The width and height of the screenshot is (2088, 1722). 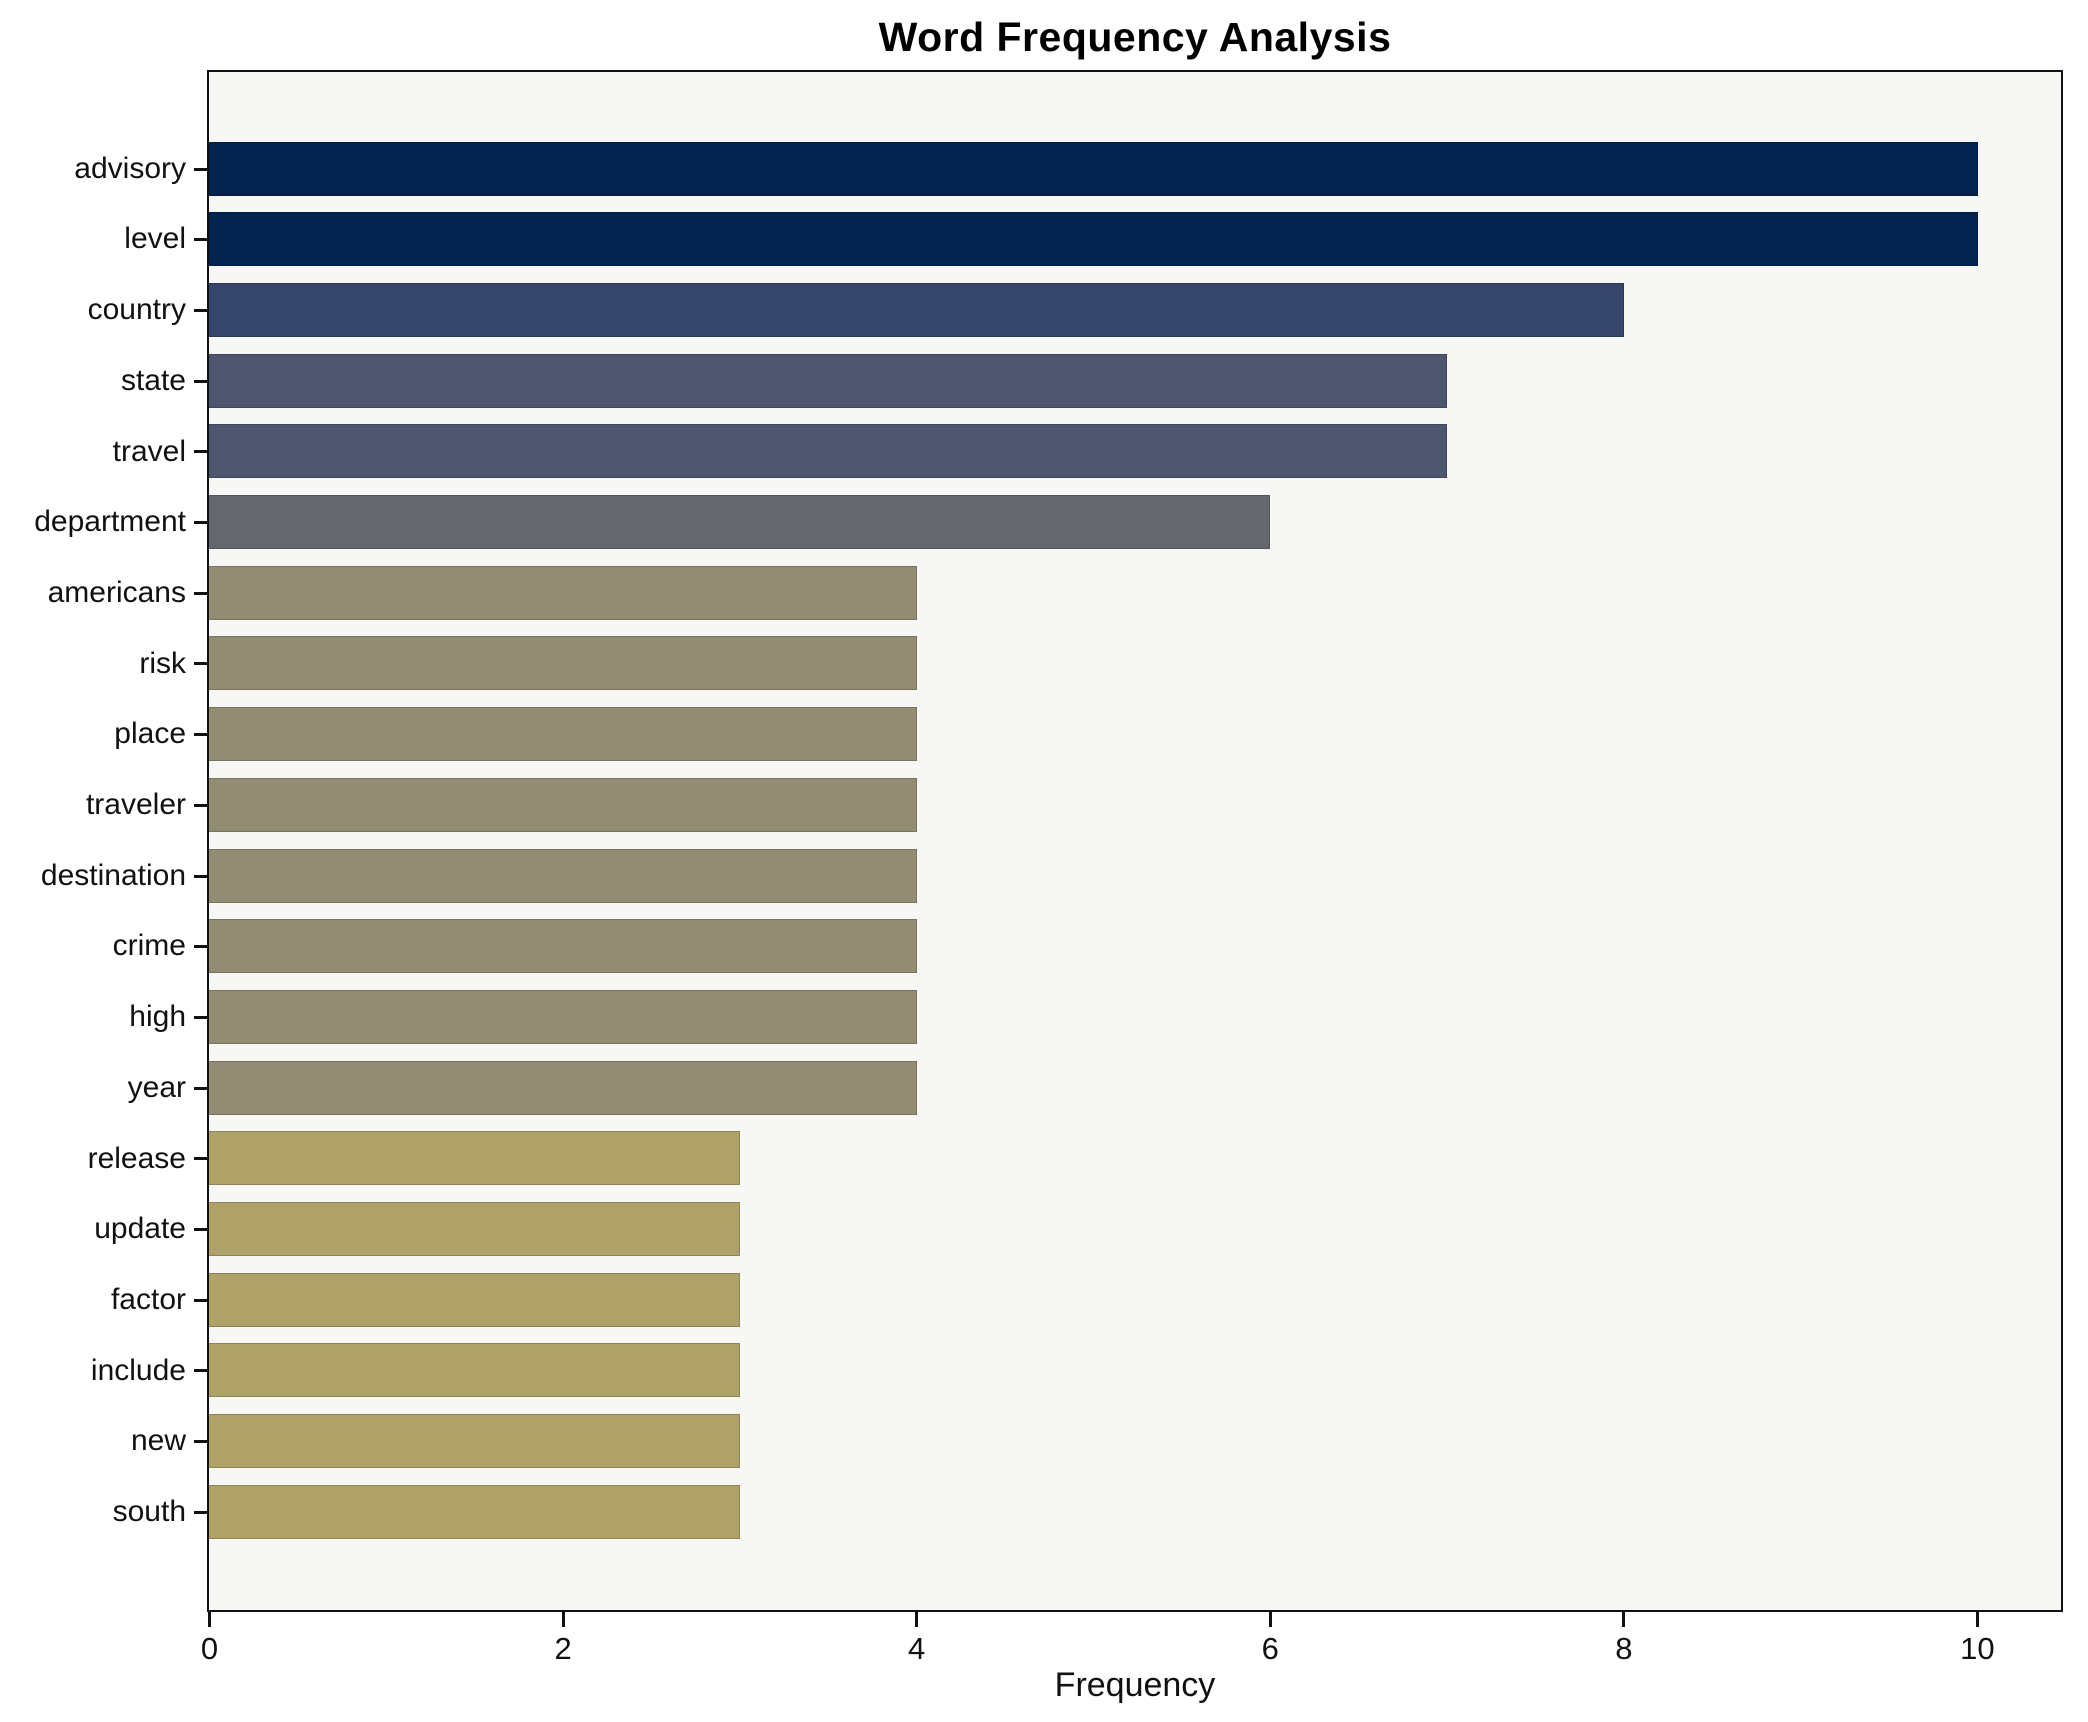 I want to click on bar-factor, so click(x=474, y=1299).